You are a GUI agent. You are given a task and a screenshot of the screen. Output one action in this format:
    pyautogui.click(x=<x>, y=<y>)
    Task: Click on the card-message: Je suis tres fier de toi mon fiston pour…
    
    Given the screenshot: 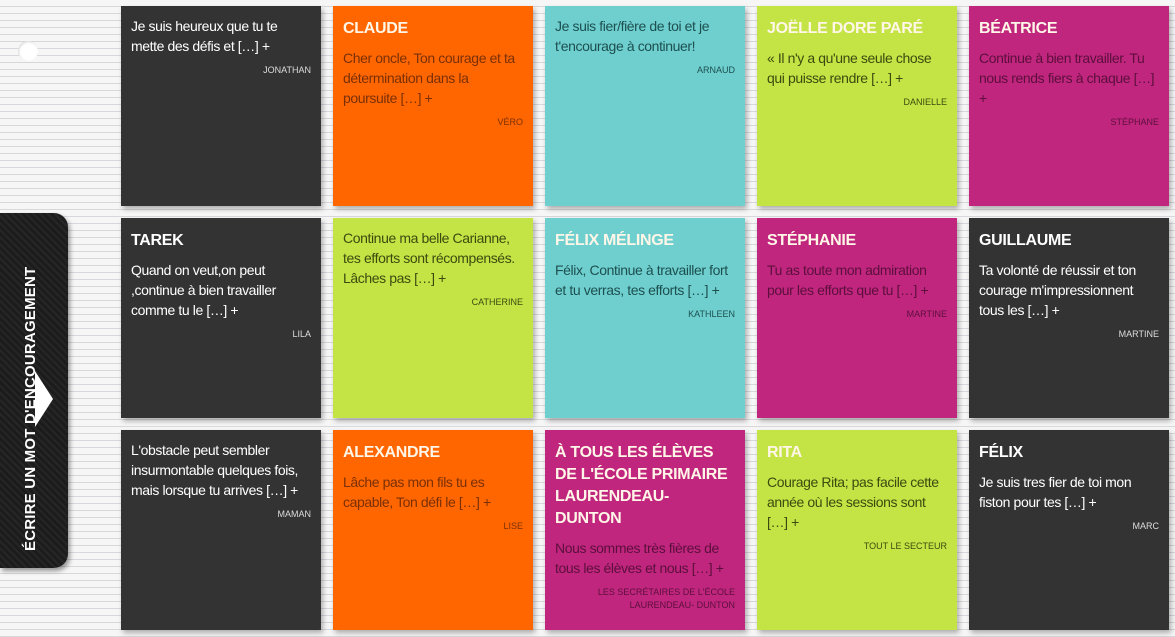 What is the action you would take?
    pyautogui.click(x=1055, y=492)
    